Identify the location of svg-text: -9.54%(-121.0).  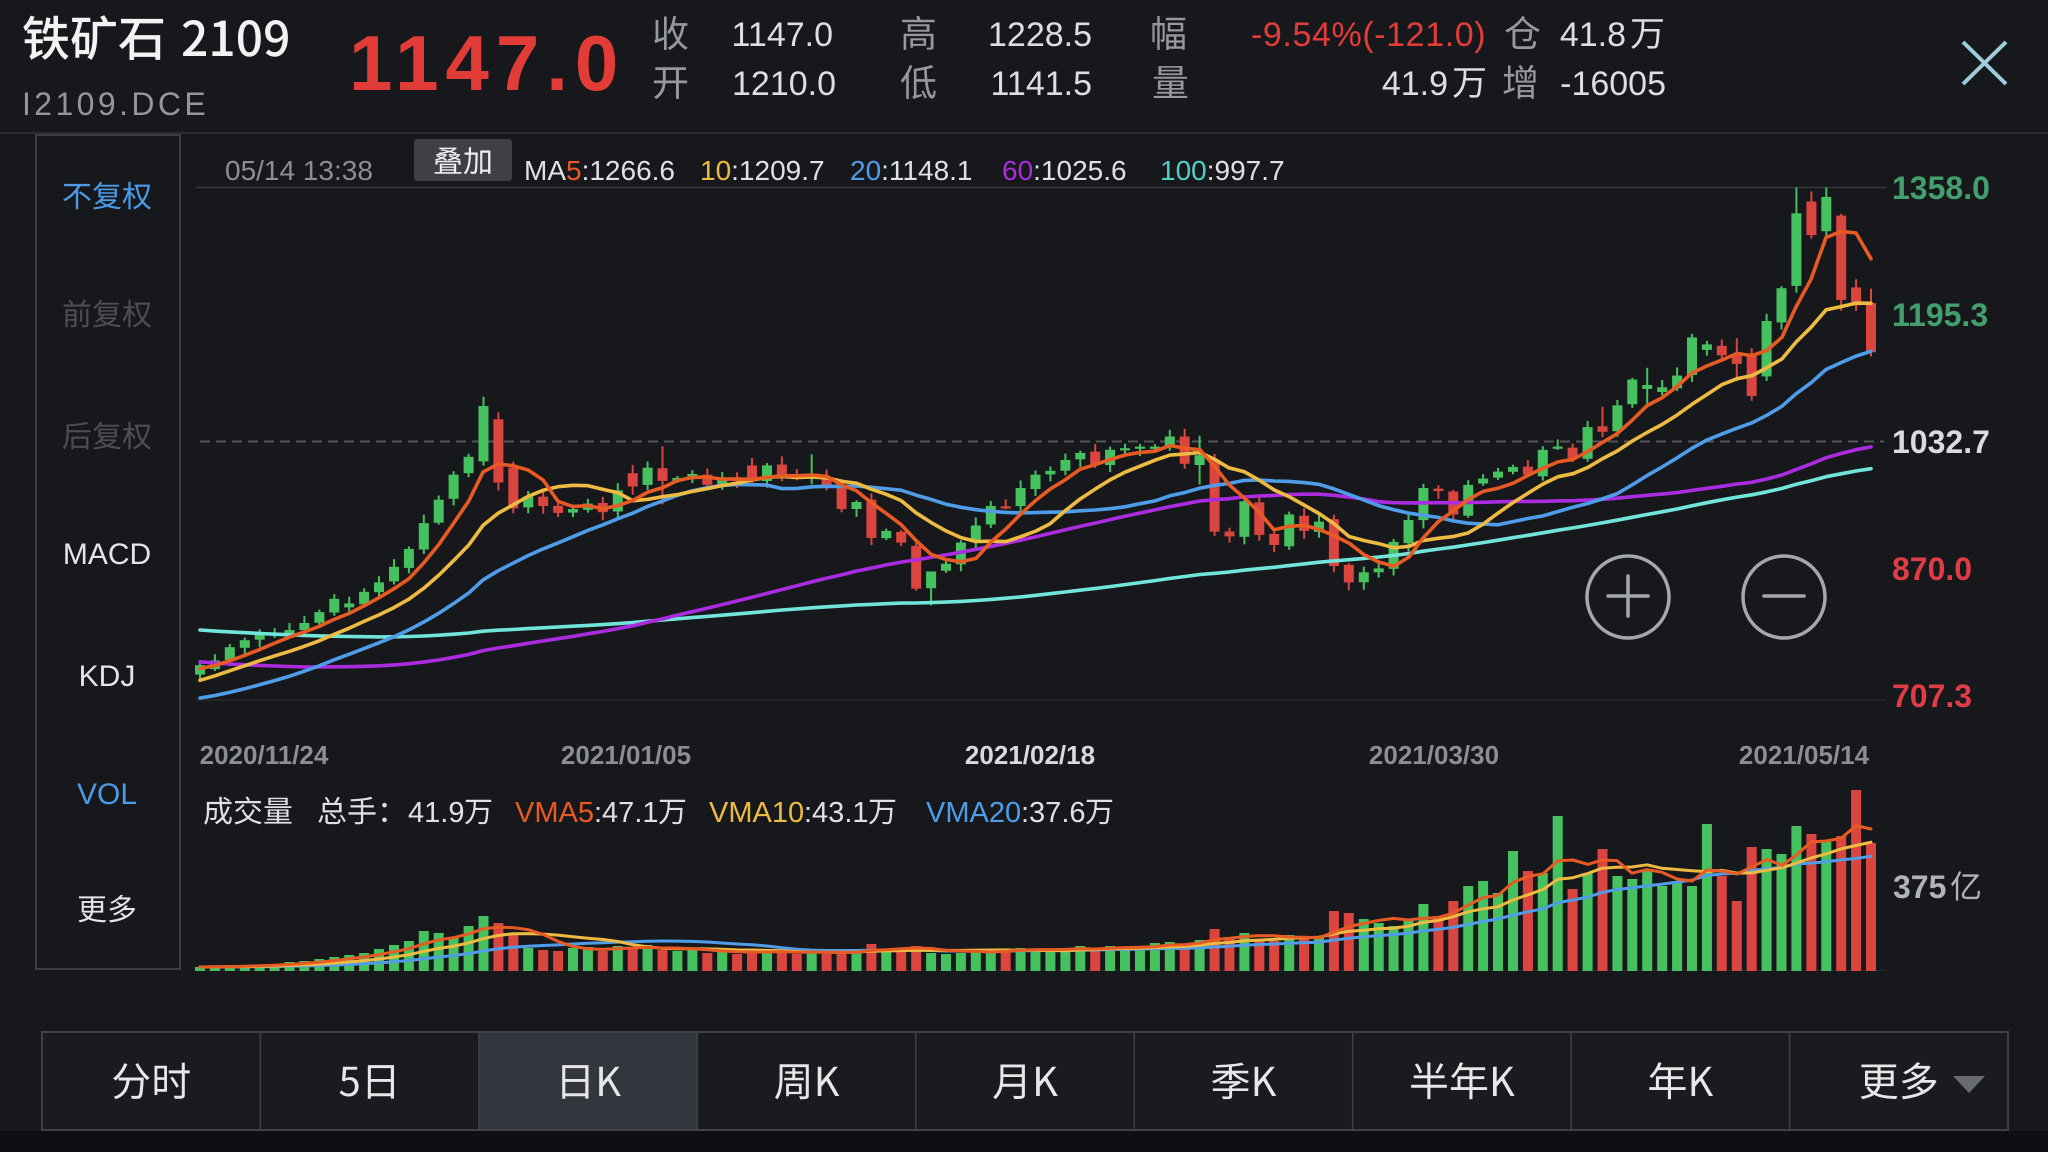
(1368, 35).